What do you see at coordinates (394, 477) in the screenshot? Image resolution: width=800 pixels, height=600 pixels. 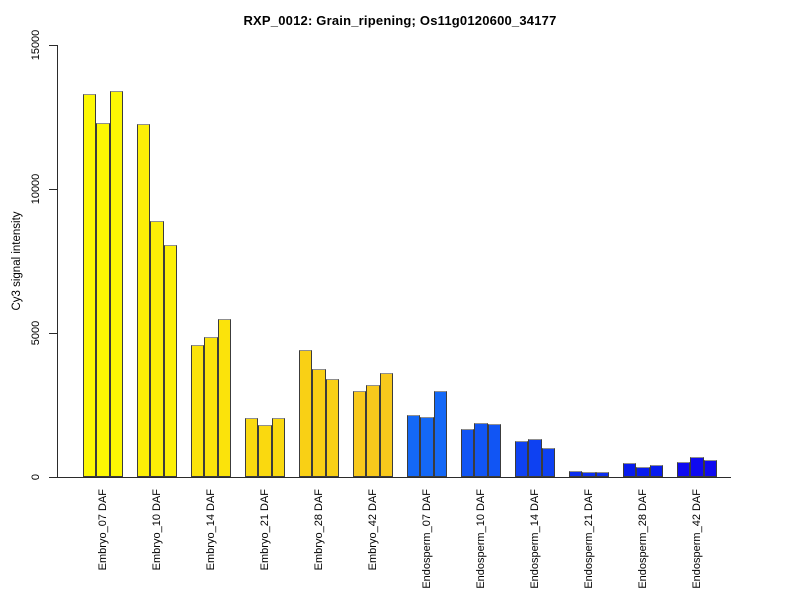 I see `x-axis` at bounding box center [394, 477].